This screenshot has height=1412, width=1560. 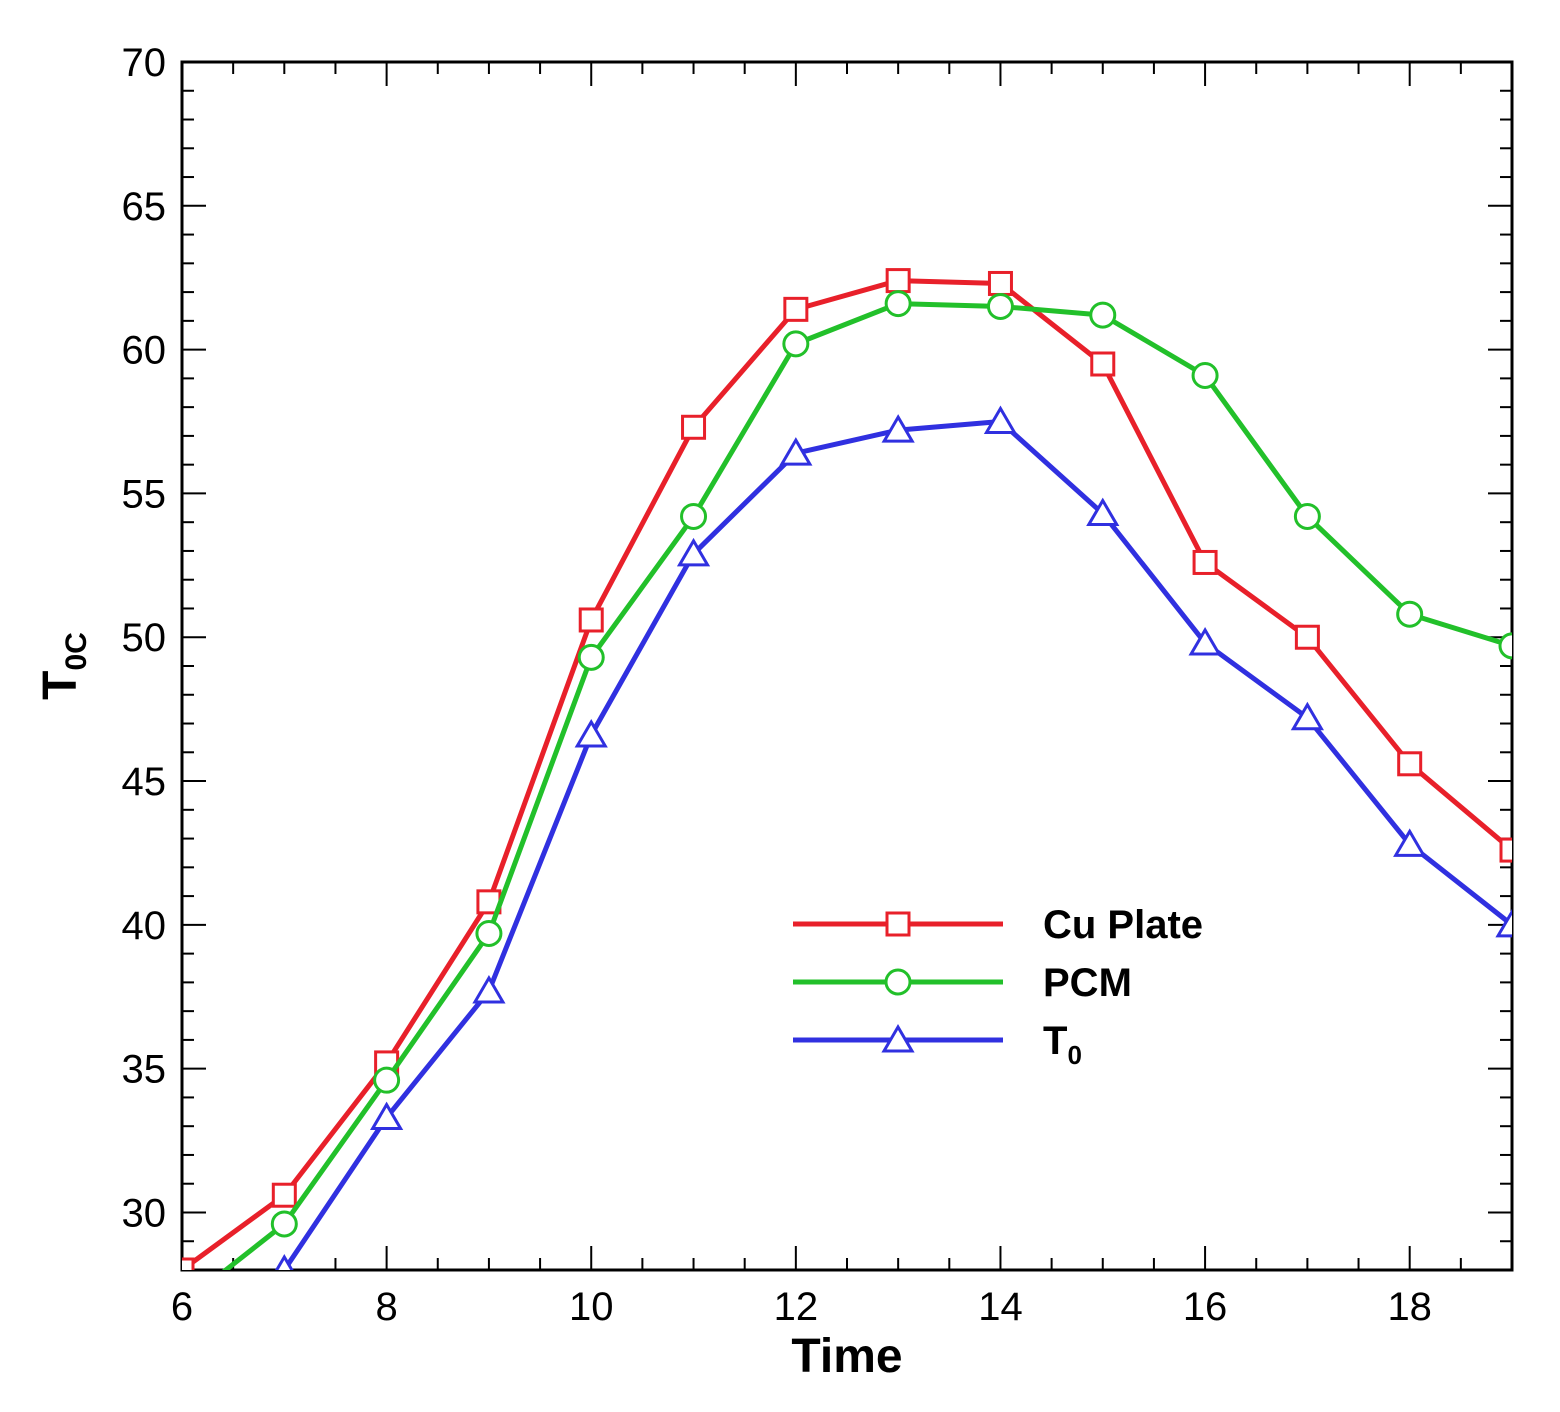 I want to click on x-tick-label: 16, so click(x=1205, y=1307).